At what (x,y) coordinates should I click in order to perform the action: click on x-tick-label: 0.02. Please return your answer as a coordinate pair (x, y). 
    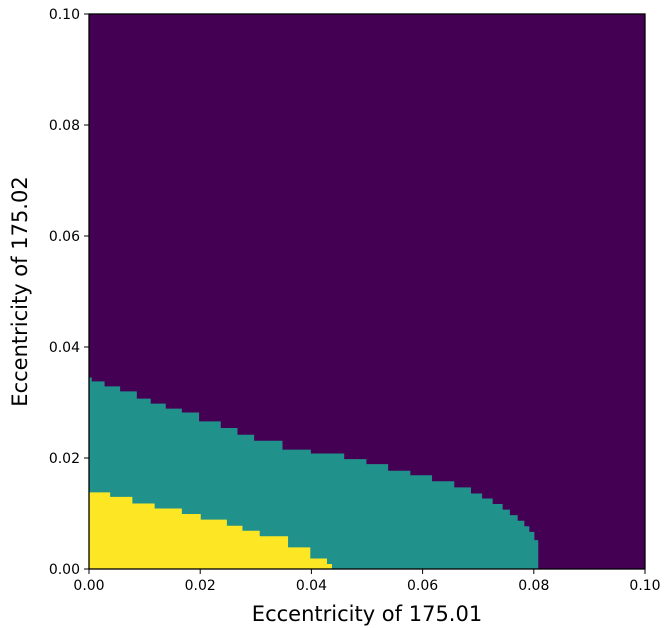
    Looking at the image, I should click on (200, 586).